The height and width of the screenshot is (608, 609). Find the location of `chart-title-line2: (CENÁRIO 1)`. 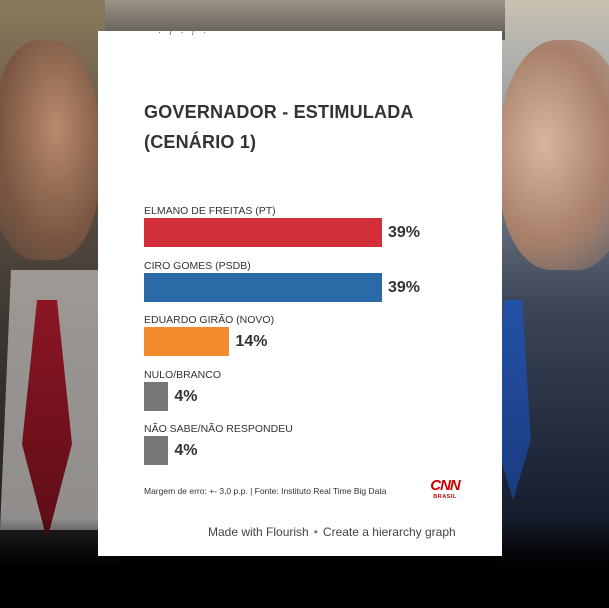

chart-title-line2: (CENÁRIO 1) is located at coordinates (200, 142).